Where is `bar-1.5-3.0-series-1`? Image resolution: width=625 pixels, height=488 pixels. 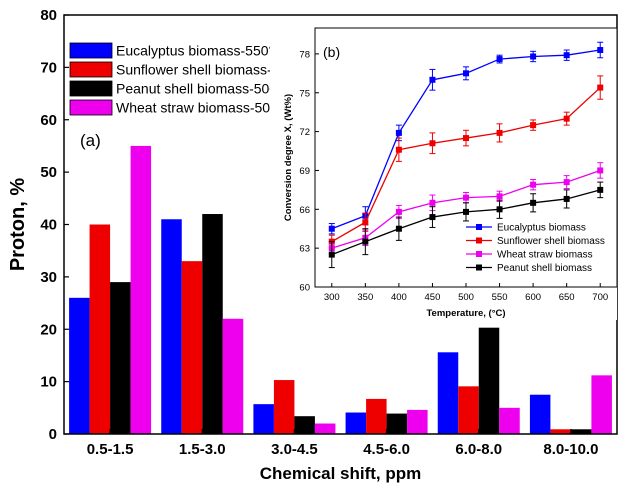 bar-1.5-3.0-series-1 is located at coordinates (171, 326).